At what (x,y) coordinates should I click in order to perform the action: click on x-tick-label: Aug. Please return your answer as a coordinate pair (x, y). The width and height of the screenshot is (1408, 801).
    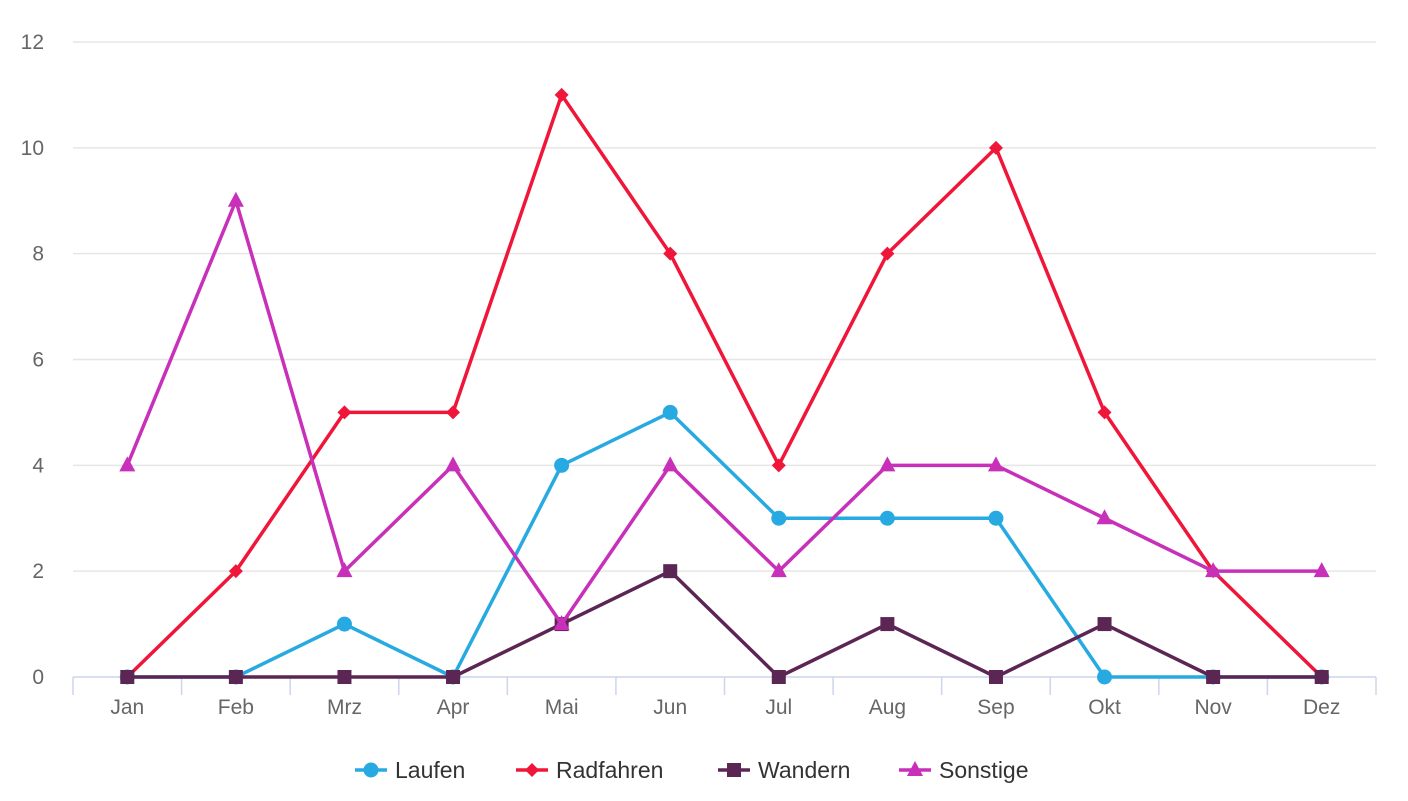
    Looking at the image, I should click on (887, 707).